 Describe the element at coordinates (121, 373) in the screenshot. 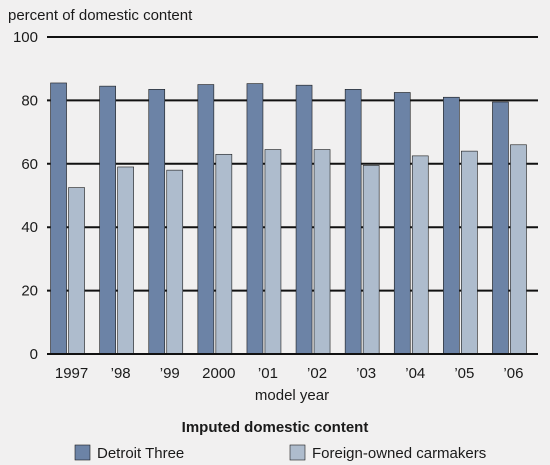

I see `x-tick-label: ’98` at that location.